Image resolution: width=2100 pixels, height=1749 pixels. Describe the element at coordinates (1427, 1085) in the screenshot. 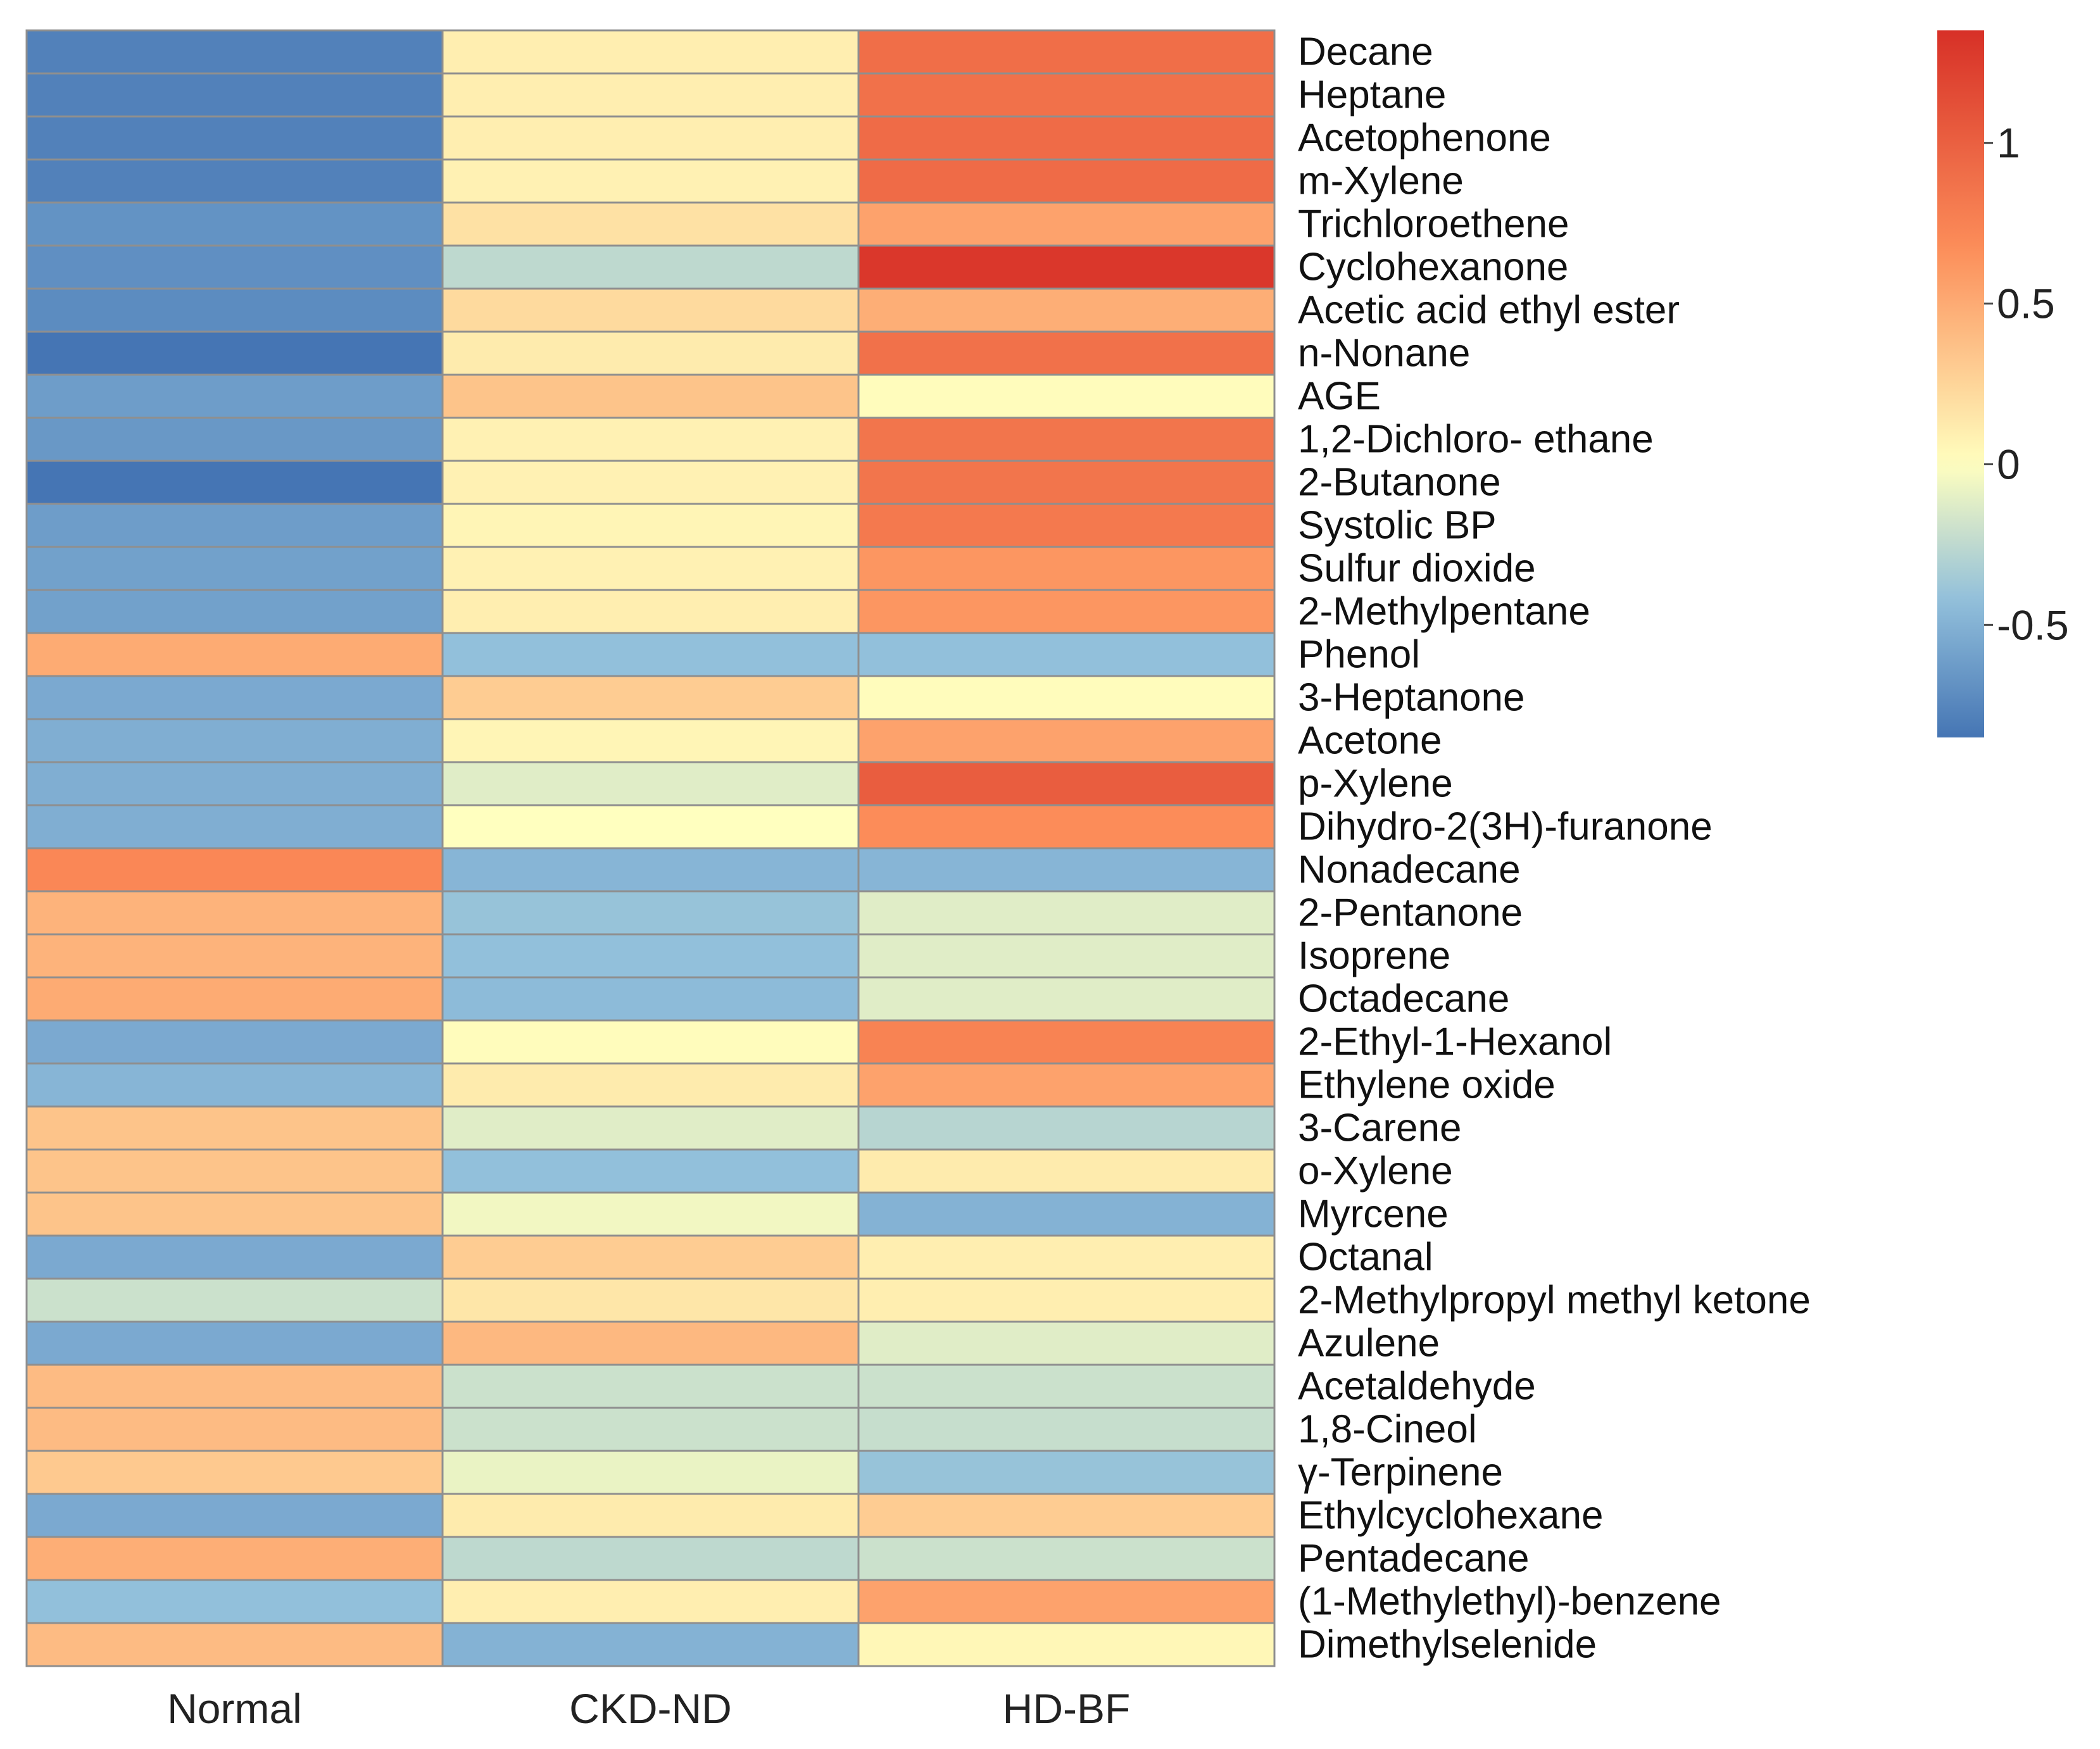

I see `row-label: Ethylene oxide` at that location.